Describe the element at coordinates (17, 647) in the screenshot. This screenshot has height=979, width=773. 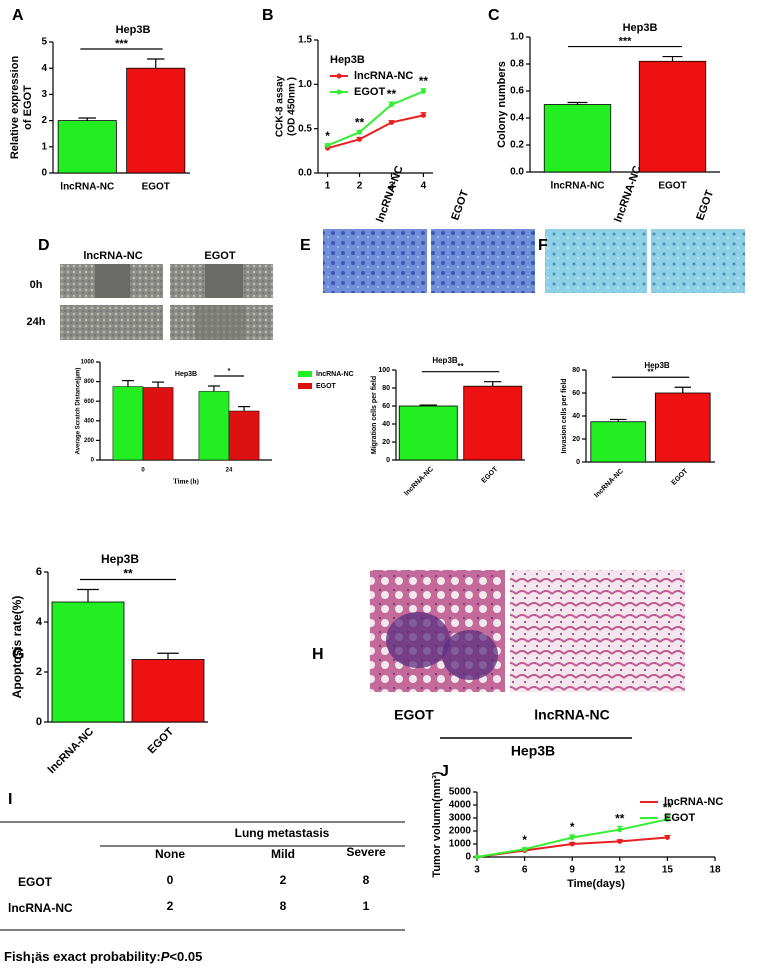
I see `y-axis-label: Apoptosis rate(%)` at that location.